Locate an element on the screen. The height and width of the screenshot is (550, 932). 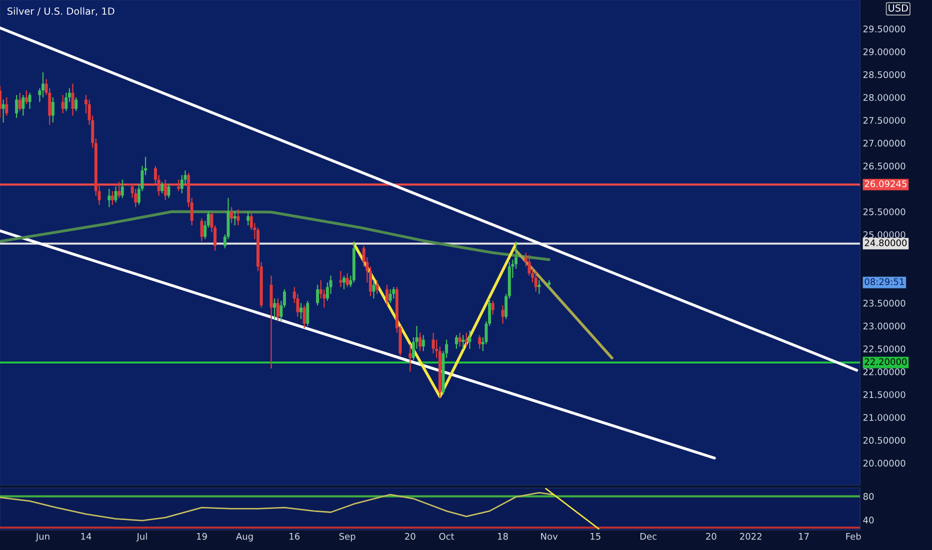
y-tick-label: 20.50000 is located at coordinates (884, 440).